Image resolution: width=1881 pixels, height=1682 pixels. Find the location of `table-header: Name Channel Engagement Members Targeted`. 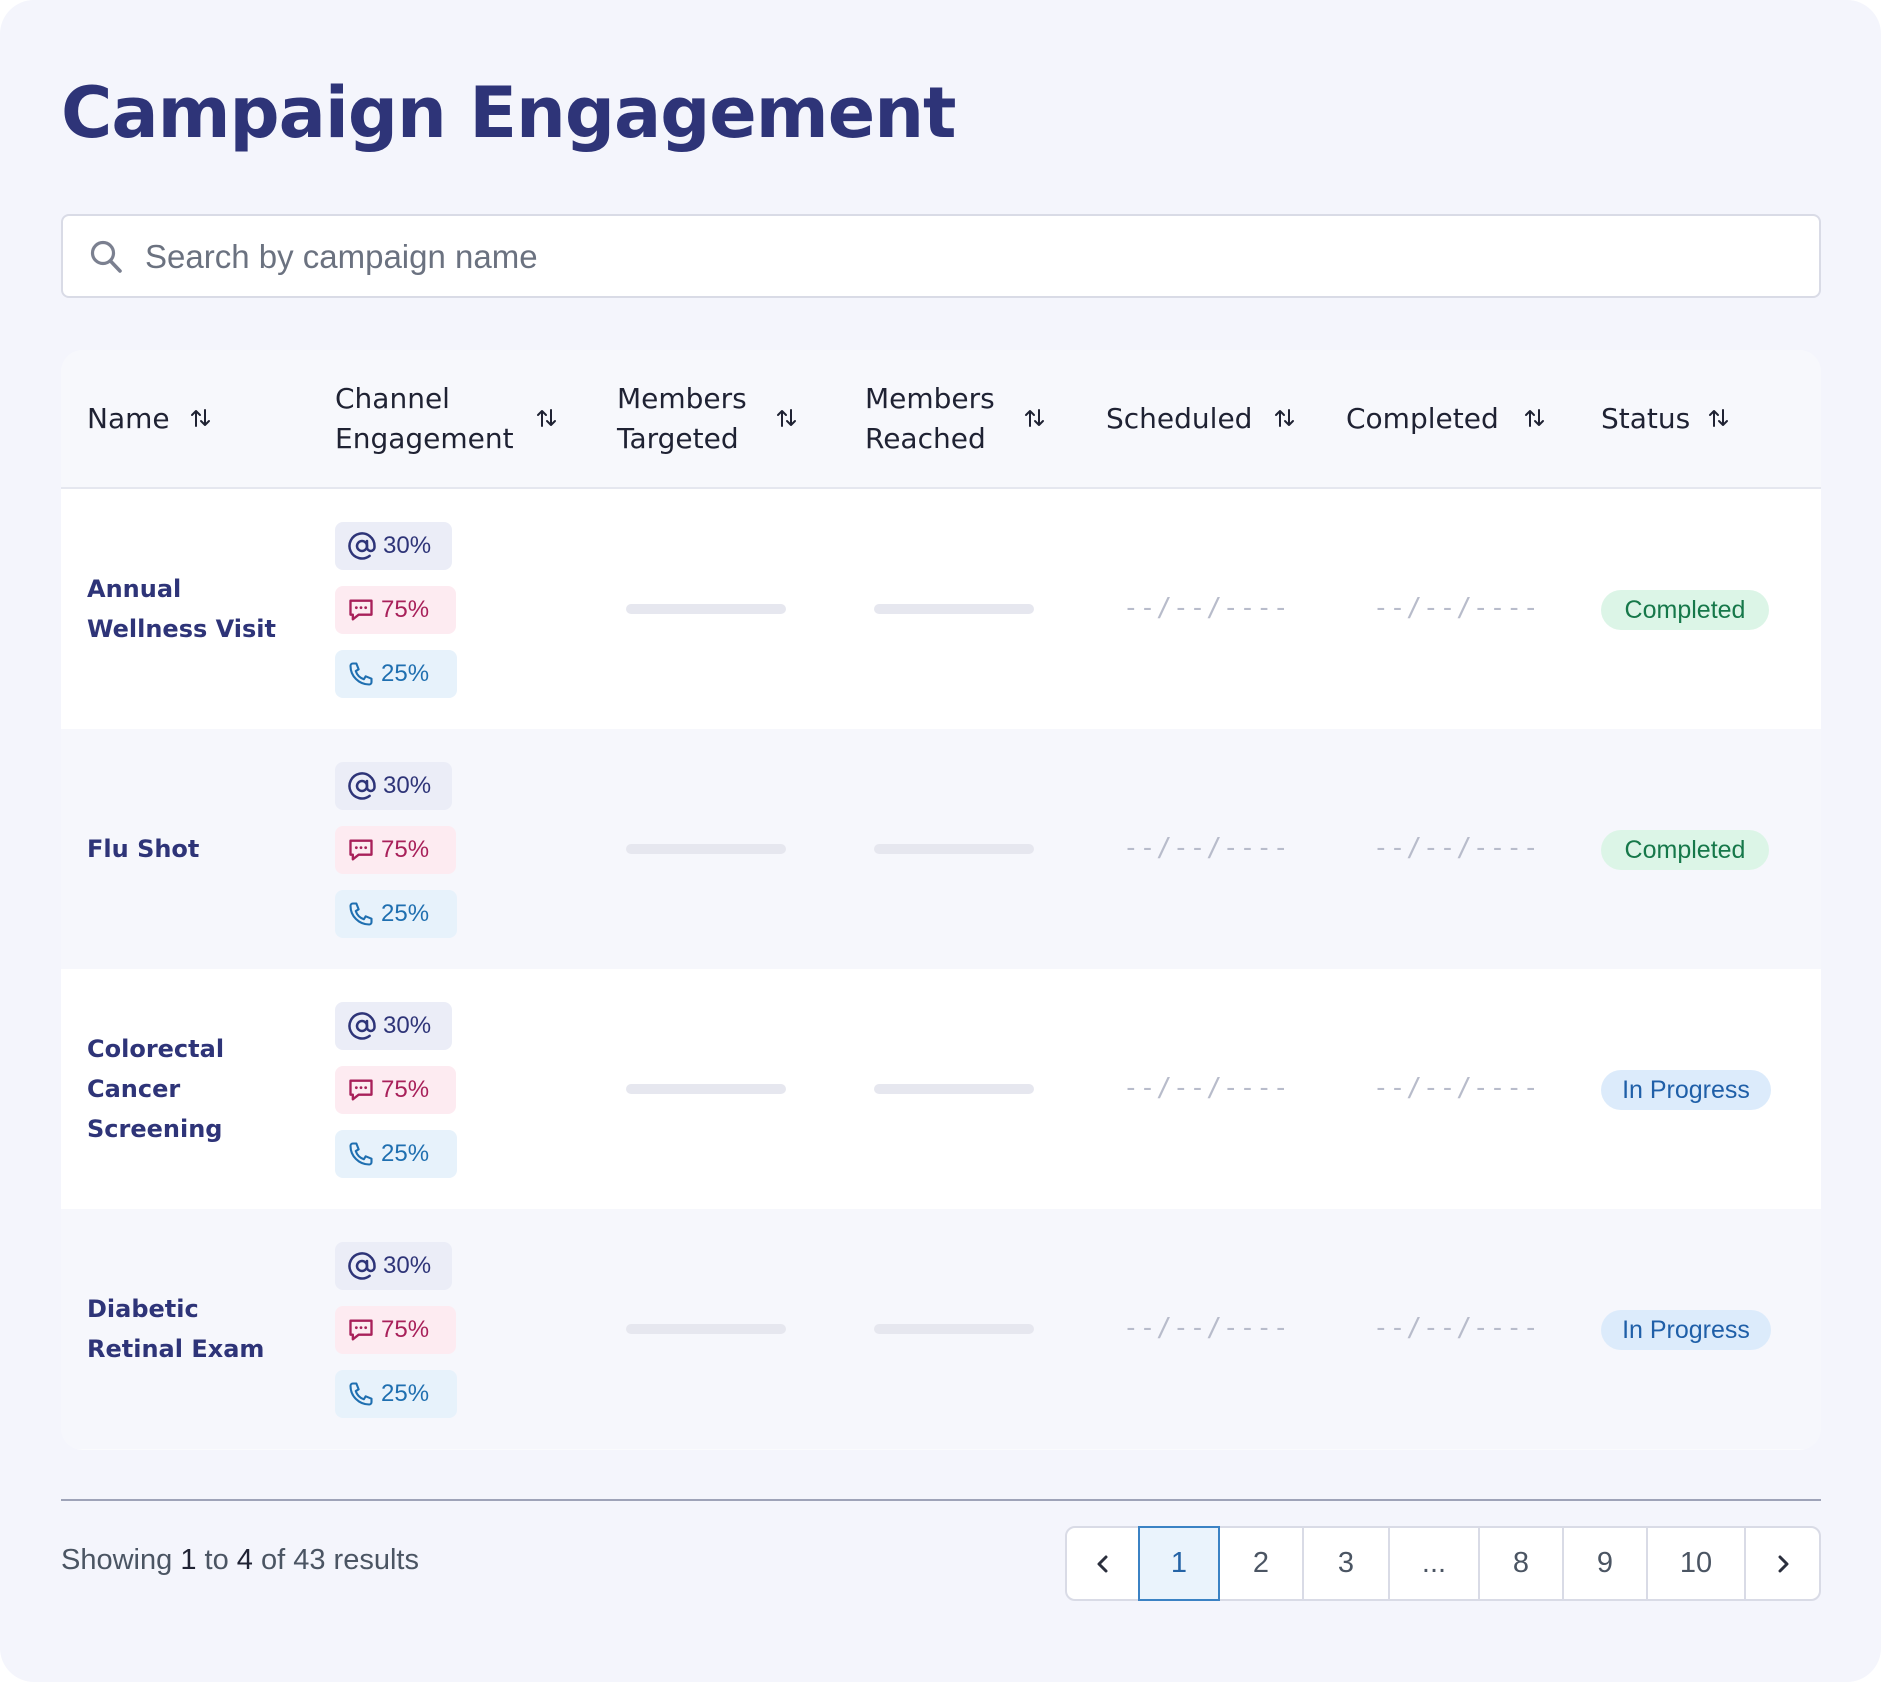

table-header: Name Channel Engagement Members Targeted is located at coordinates (941, 419).